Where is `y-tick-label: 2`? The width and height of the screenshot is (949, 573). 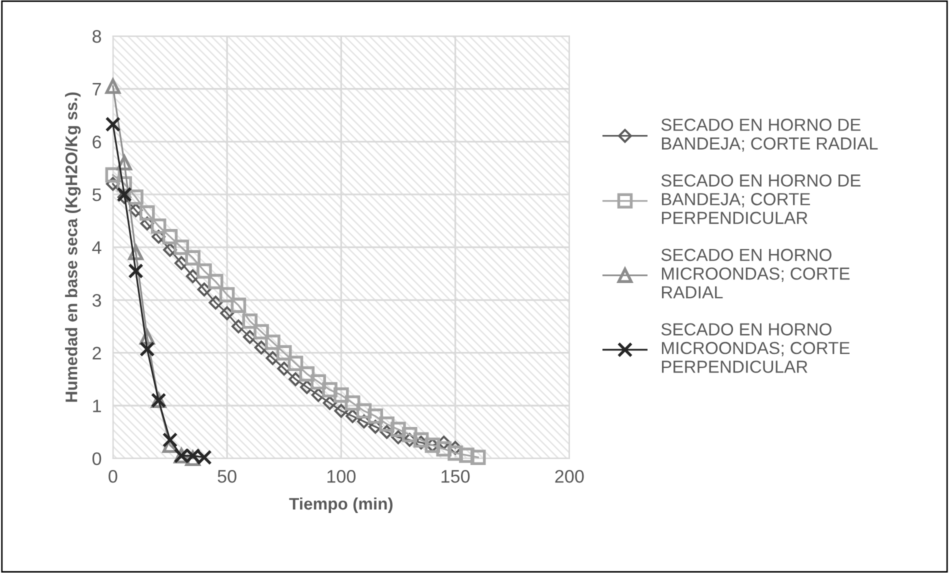 y-tick-label: 2 is located at coordinates (96, 353).